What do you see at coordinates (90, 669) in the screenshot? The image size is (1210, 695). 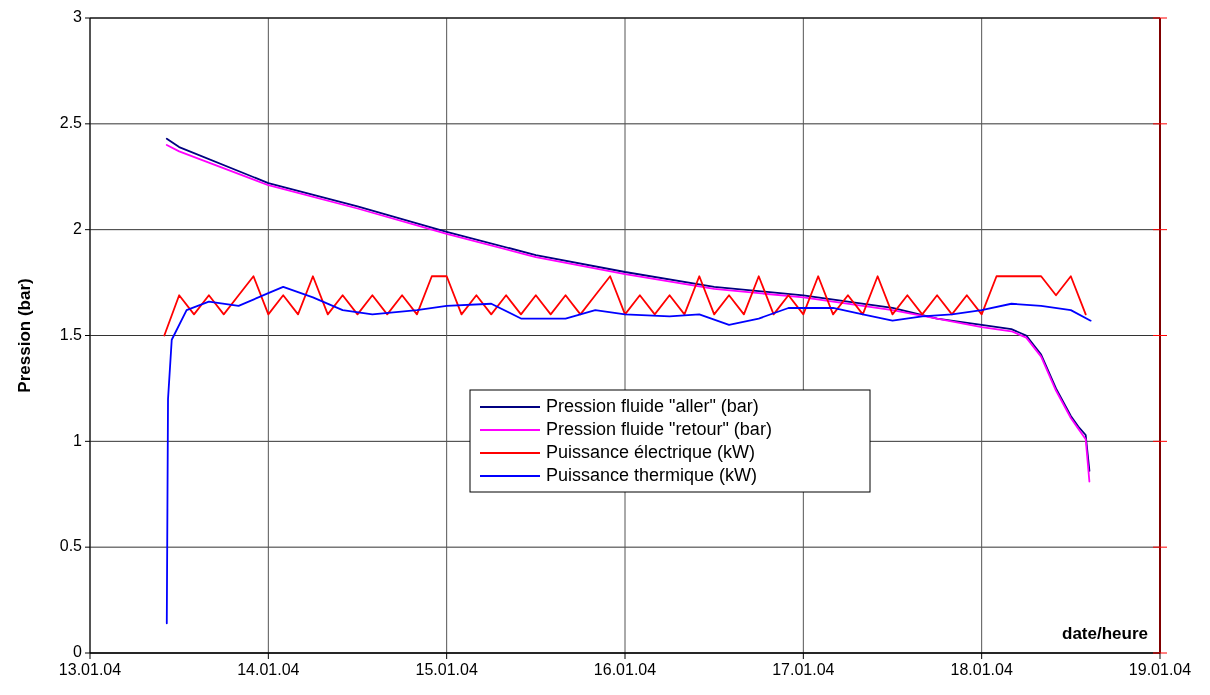 I see `x-tick-label: 13.01.04` at bounding box center [90, 669].